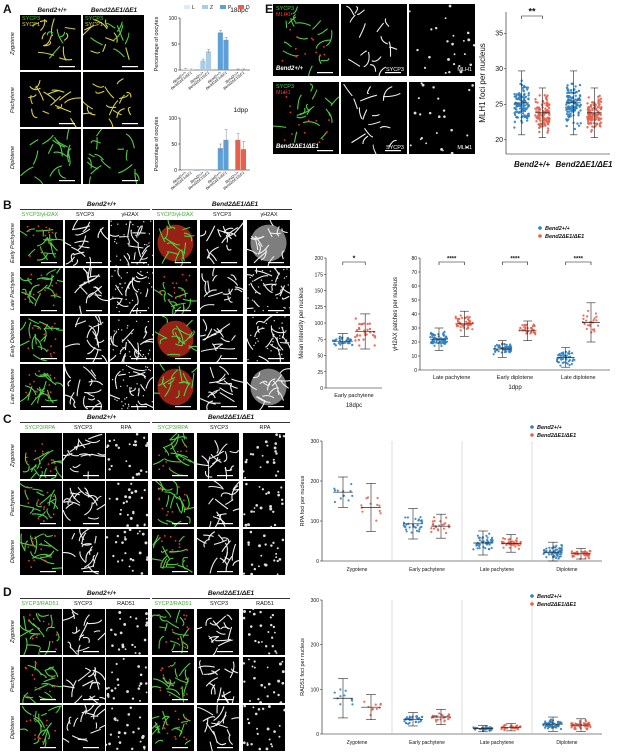 The width and height of the screenshot is (617, 753). I want to click on tick-label: 20, so click(499, 140).